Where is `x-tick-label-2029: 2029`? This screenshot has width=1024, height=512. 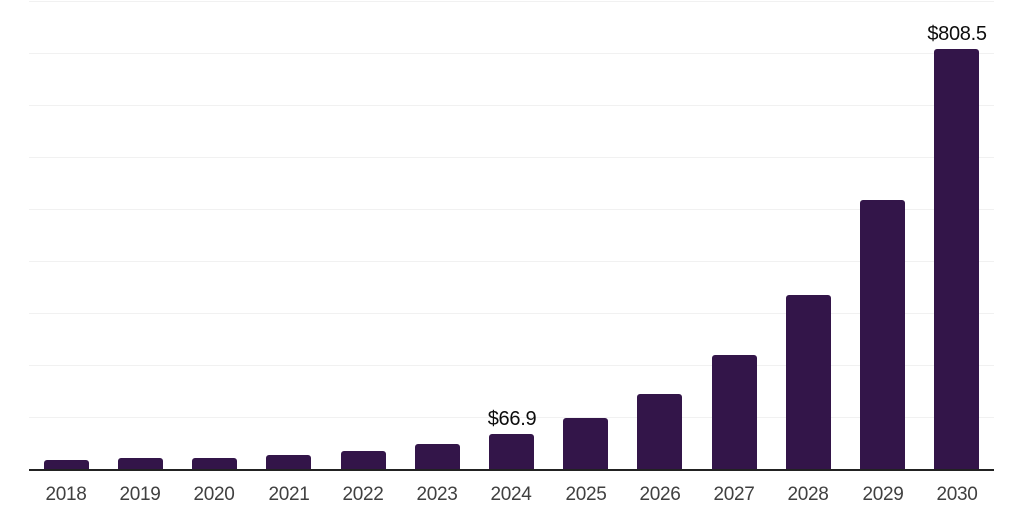
x-tick-label-2029: 2029 is located at coordinates (883, 494).